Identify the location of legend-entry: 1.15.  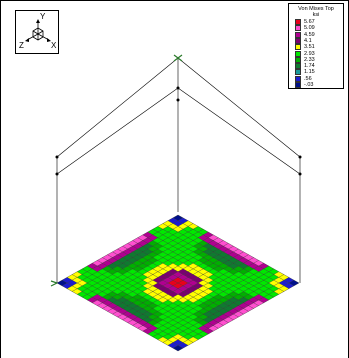
(305, 72).